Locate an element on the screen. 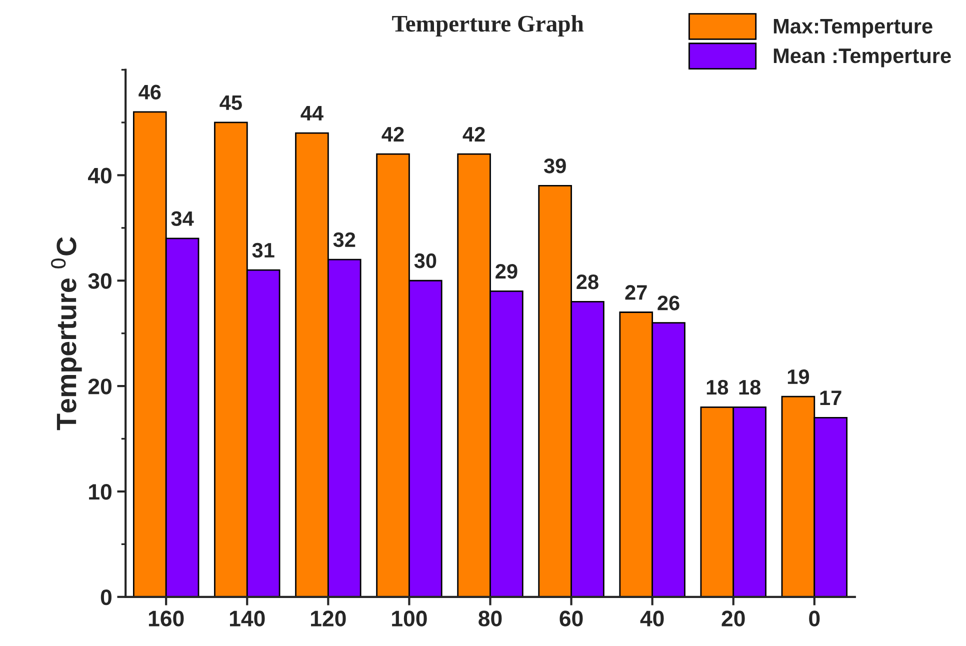 The image size is (966, 646). data-label: 30 is located at coordinates (425, 260).